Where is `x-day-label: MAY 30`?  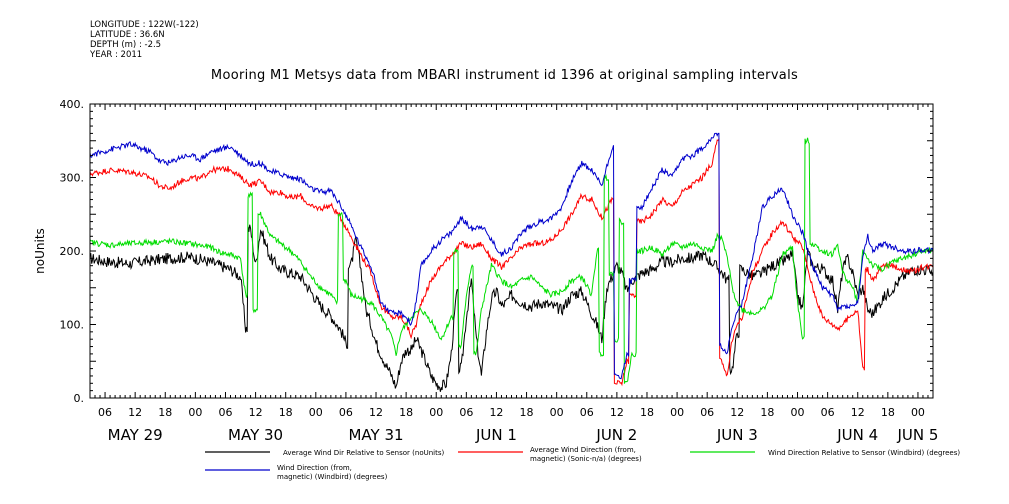
x-day-label: MAY 30 is located at coordinates (255, 435).